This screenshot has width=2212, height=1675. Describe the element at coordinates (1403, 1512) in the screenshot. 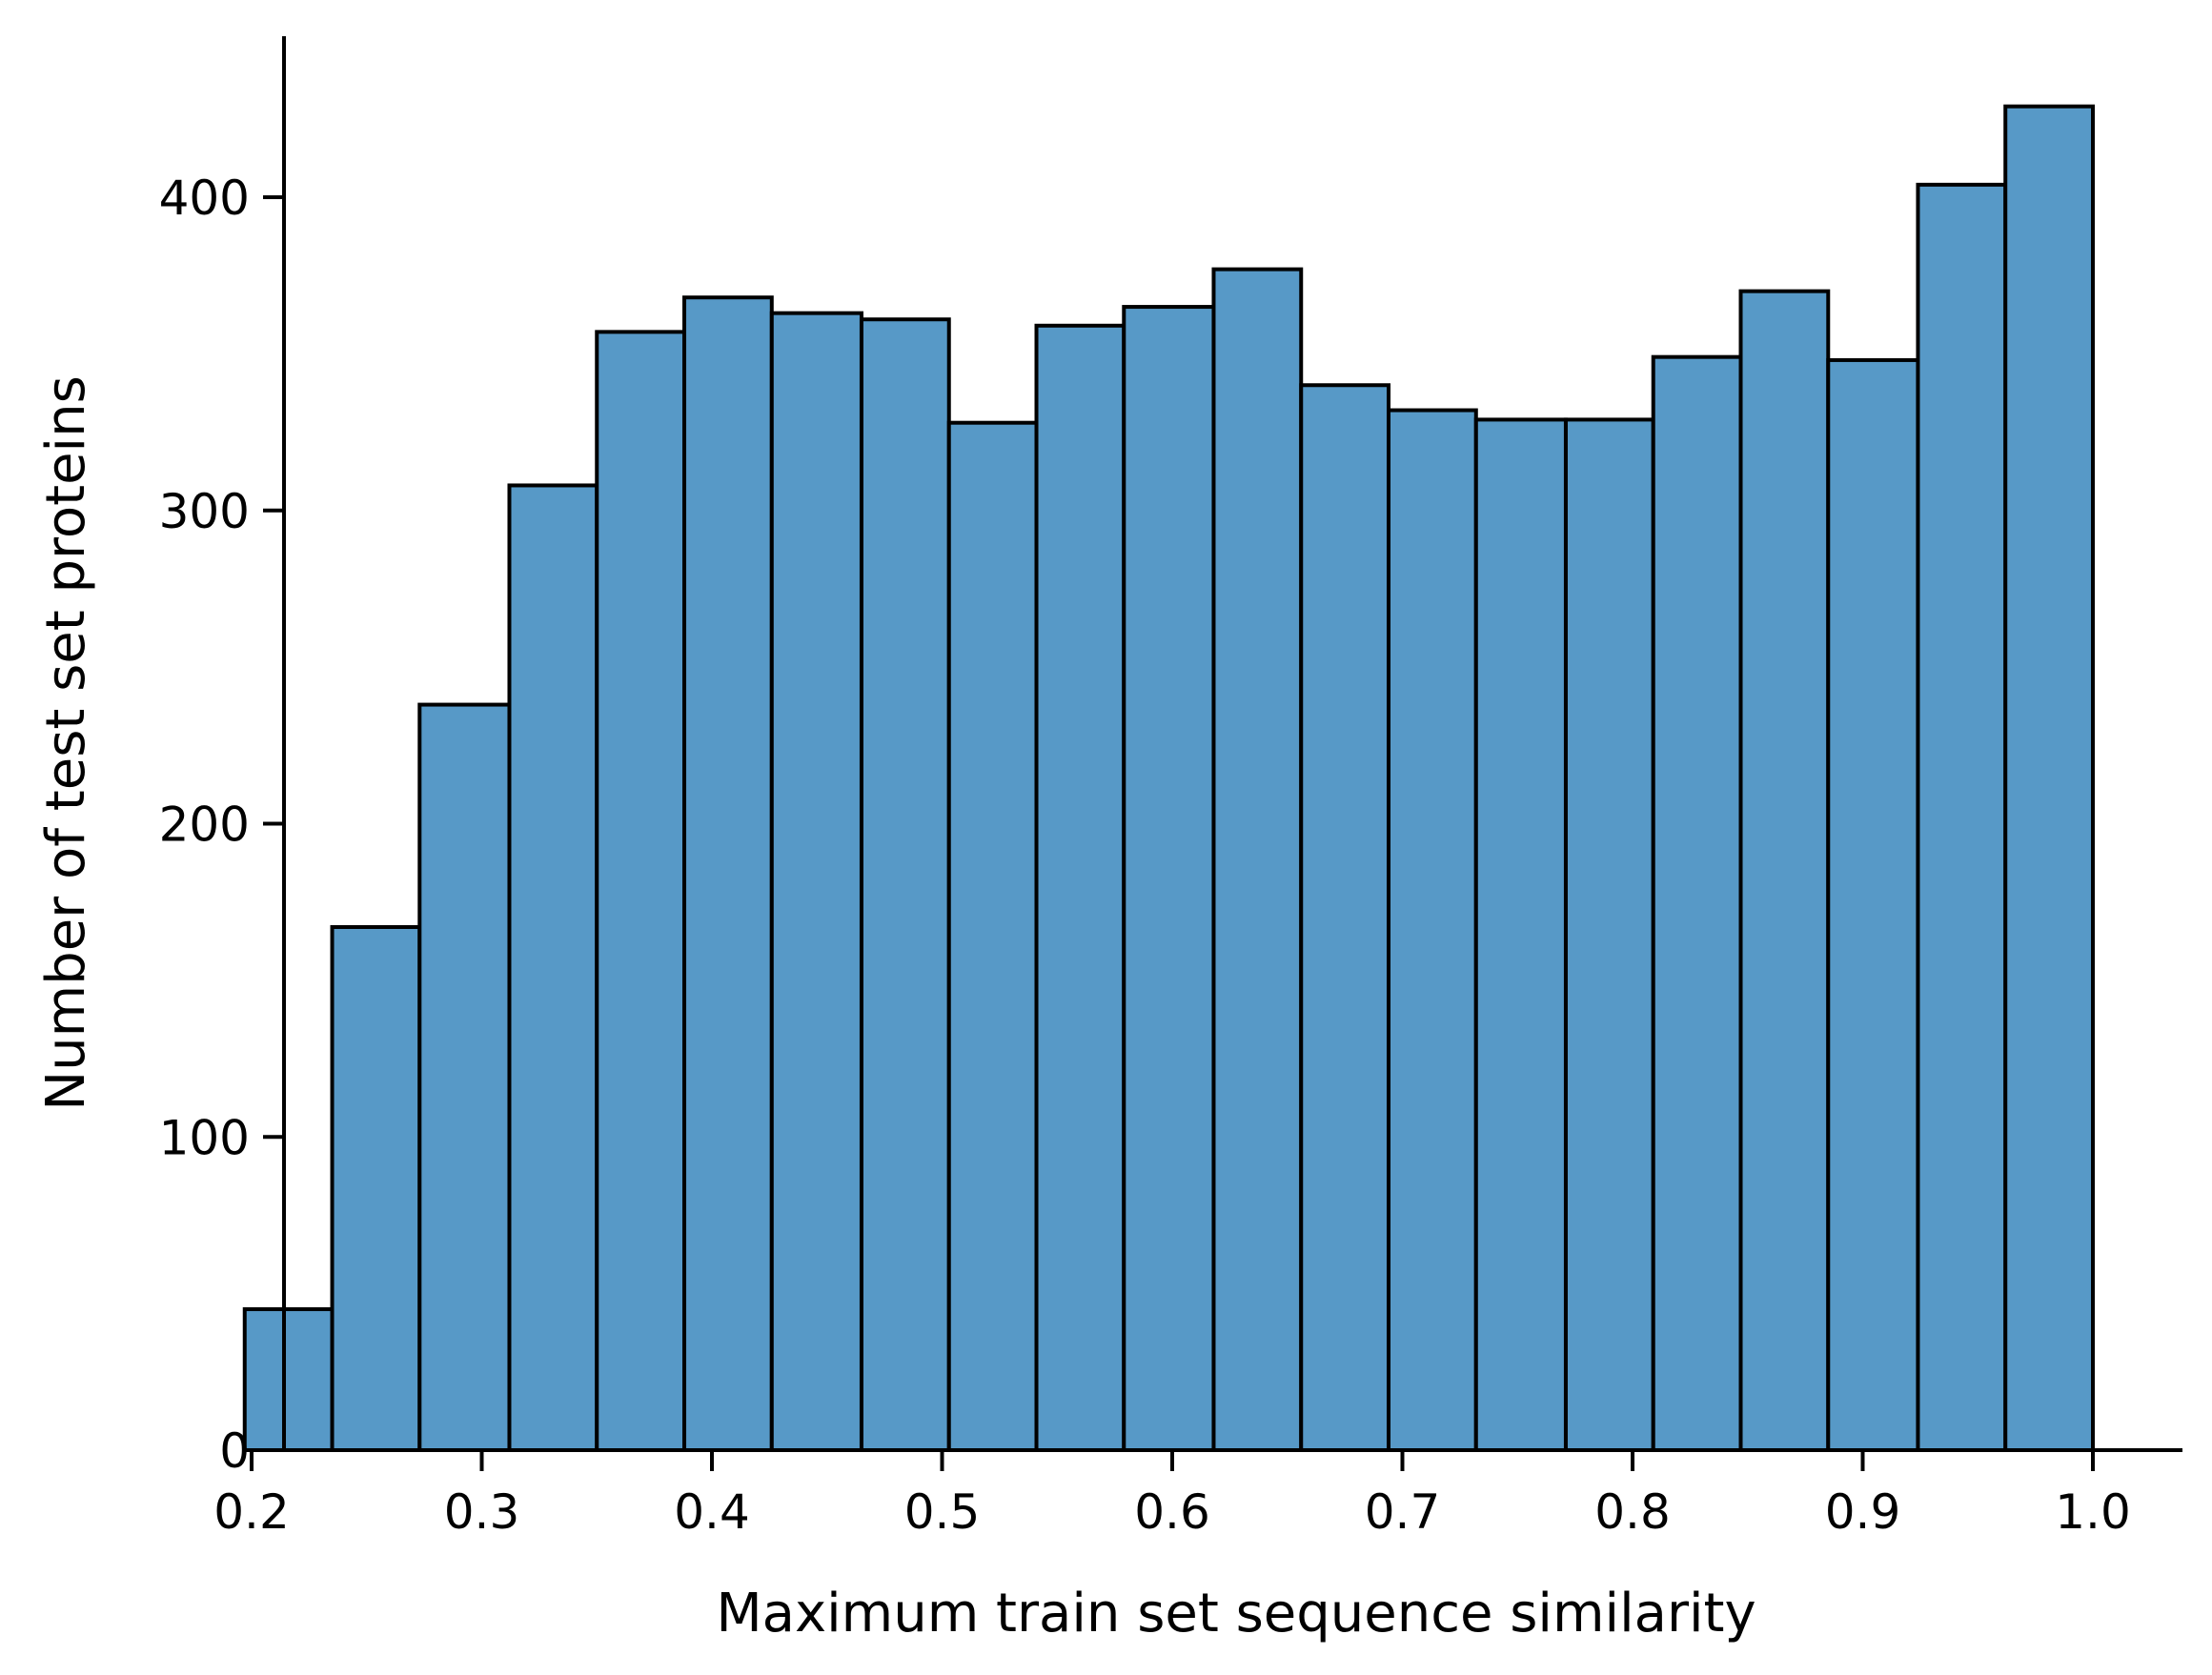

I see `x-tick-label: 0.7` at that location.